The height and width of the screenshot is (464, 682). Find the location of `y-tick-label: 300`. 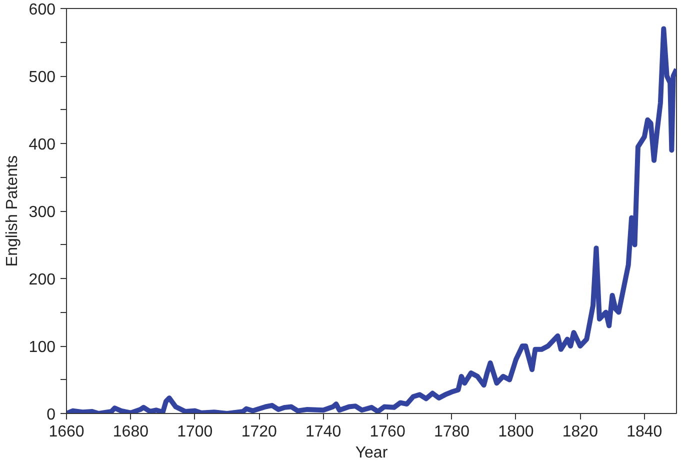

y-tick-label: 300 is located at coordinates (42, 212).